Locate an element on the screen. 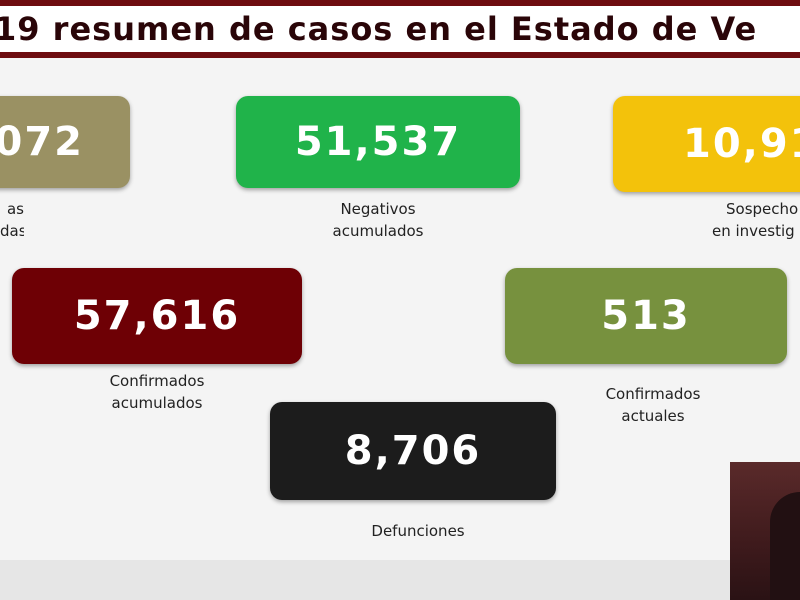 This screenshot has height=600, width=800. card-negativos-label-line1: Negativos is located at coordinates (378, 209).